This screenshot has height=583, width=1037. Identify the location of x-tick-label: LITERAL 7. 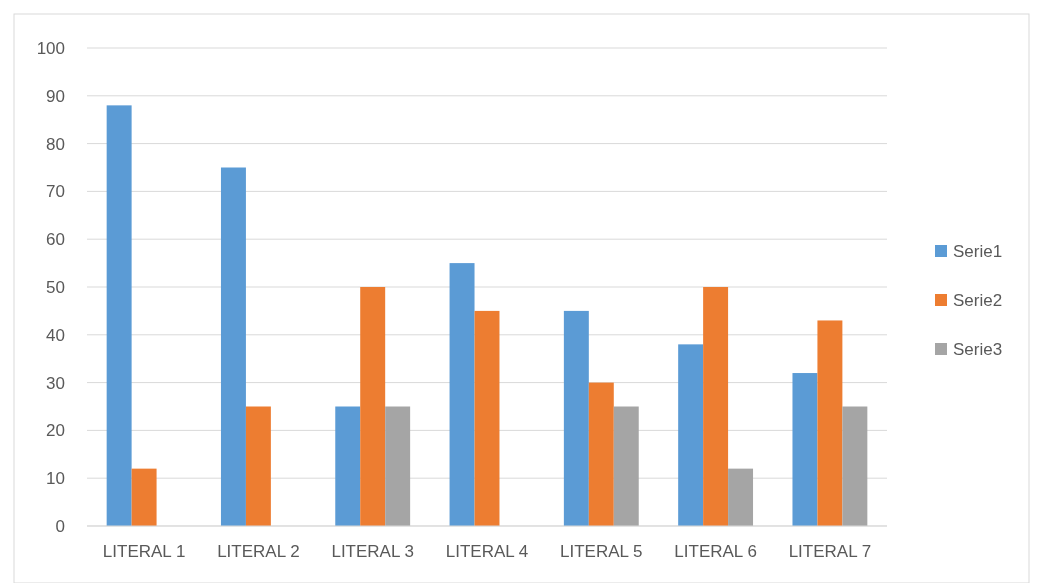
(830, 551).